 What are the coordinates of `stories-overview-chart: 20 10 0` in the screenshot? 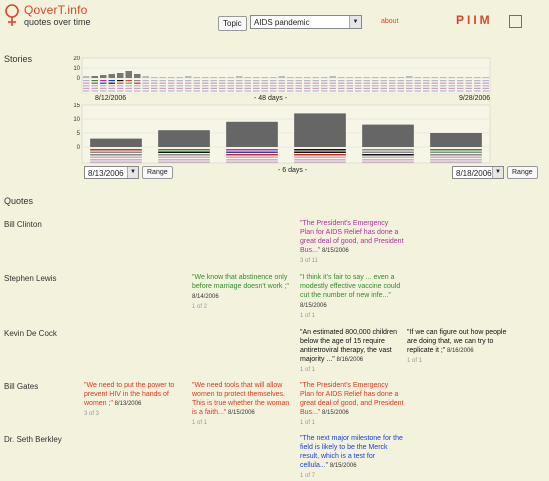 It's located at (277, 75).